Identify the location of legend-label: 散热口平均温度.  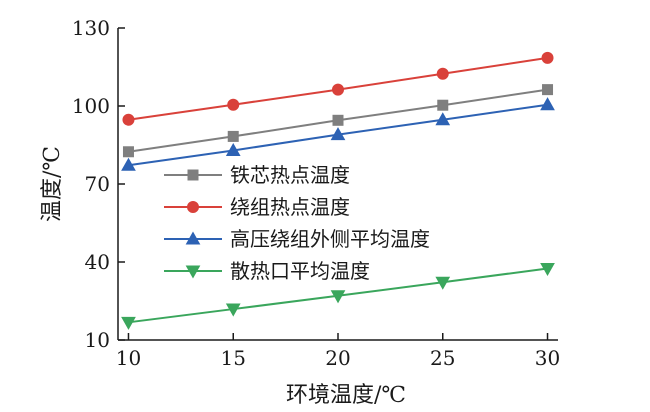
(300, 271).